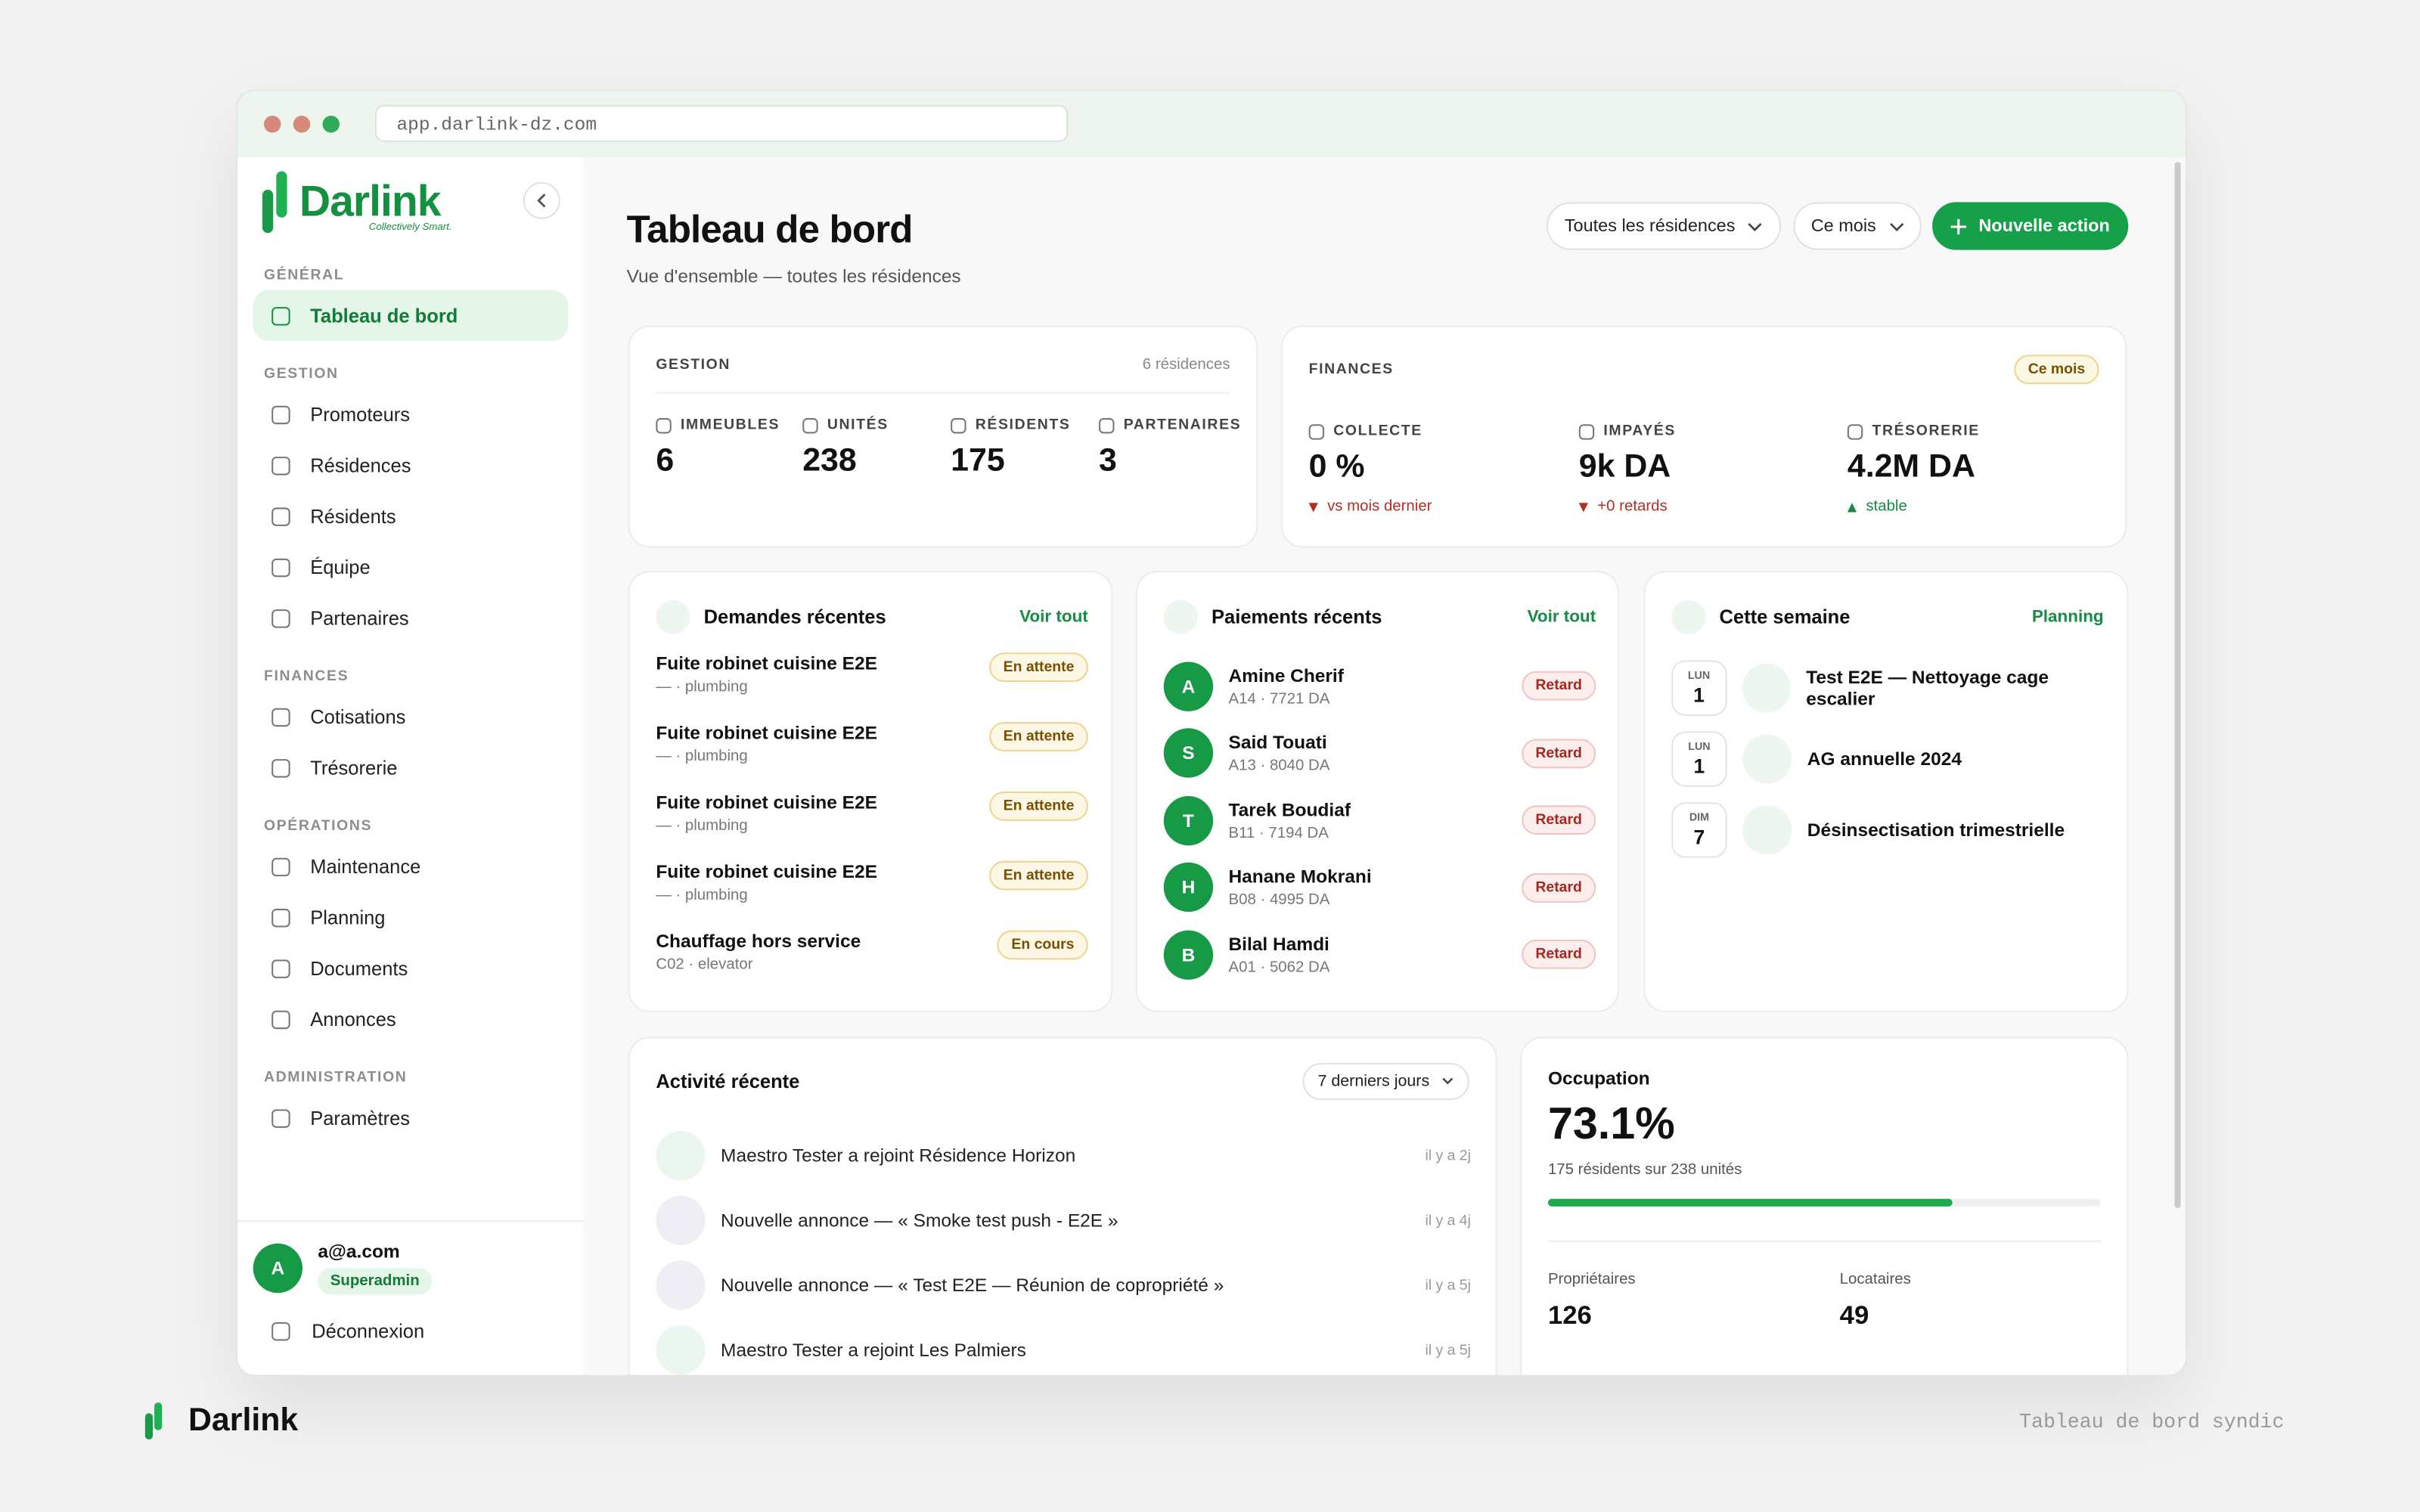 This screenshot has height=1512, width=2420. I want to click on stat-label: COLLECTE, so click(1370, 431).